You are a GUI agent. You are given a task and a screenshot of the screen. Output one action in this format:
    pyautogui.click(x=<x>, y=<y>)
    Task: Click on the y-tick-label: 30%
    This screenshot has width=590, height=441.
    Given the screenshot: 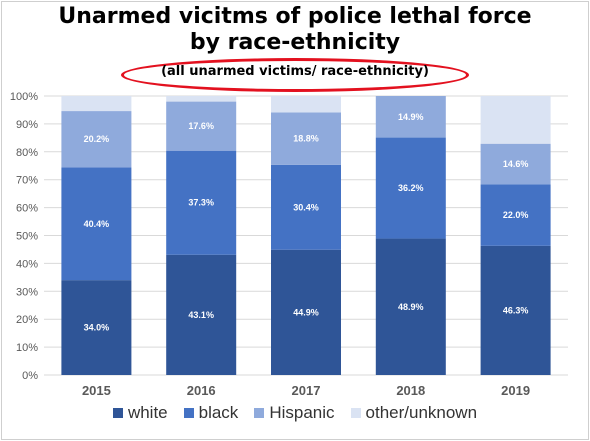 What is the action you would take?
    pyautogui.click(x=27, y=292)
    